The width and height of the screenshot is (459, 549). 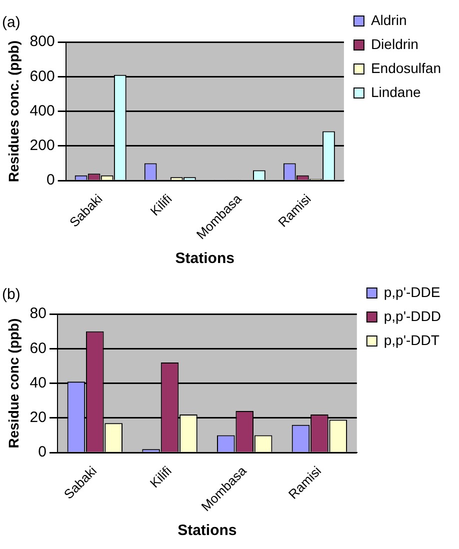 I want to click on y-axis-title: Residue conc (ppb), so click(x=13, y=383).